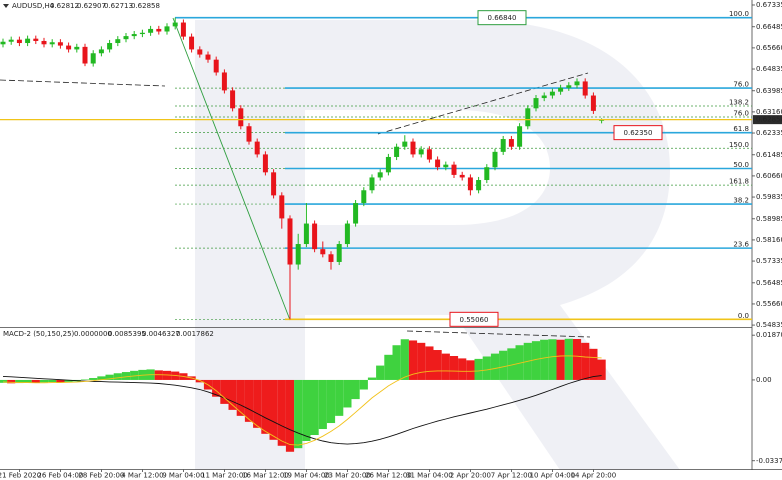 This screenshot has height=480, width=782. Describe the element at coordinates (91, 6) in the screenshot. I see `ohlc-high: 0.62907` at that location.